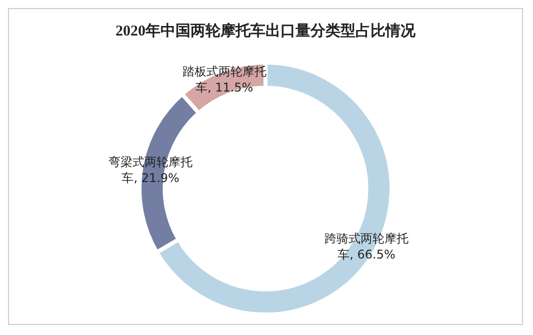 This screenshot has height=335, width=533. I want to click on chart-title: 2020年中国两轮摩托车出口量分类型占比情况, so click(266, 31).